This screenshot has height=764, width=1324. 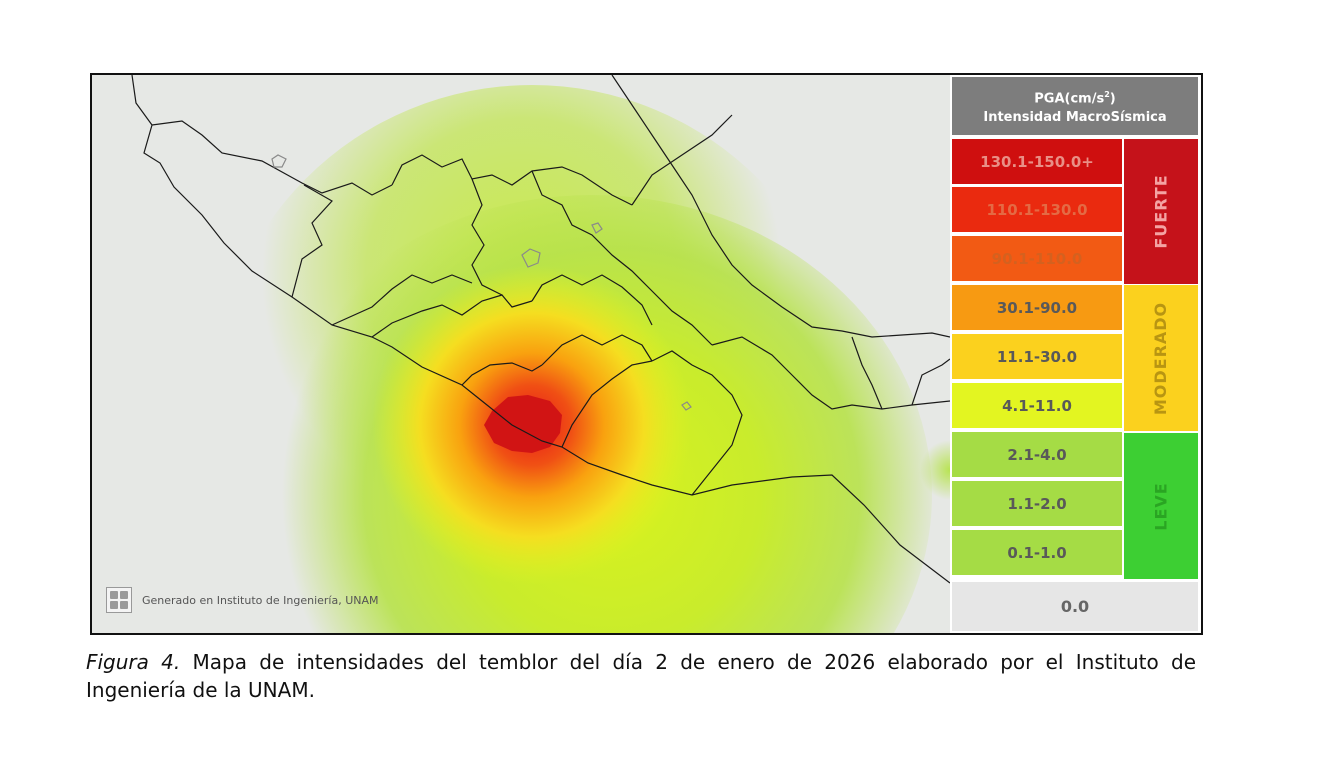 I want to click on intensity-zone-east, so click(x=935, y=470).